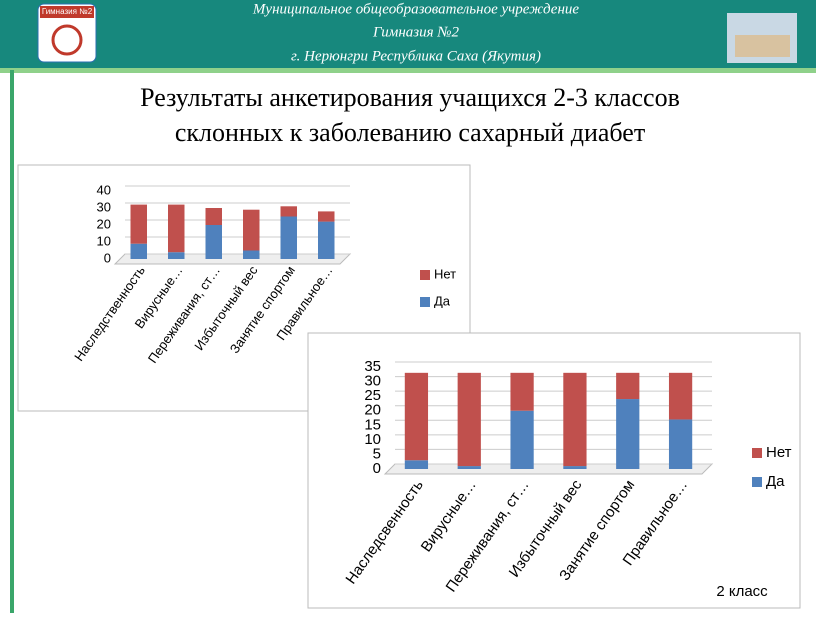  I want to click on y-tick-label: 40, so click(104, 189).